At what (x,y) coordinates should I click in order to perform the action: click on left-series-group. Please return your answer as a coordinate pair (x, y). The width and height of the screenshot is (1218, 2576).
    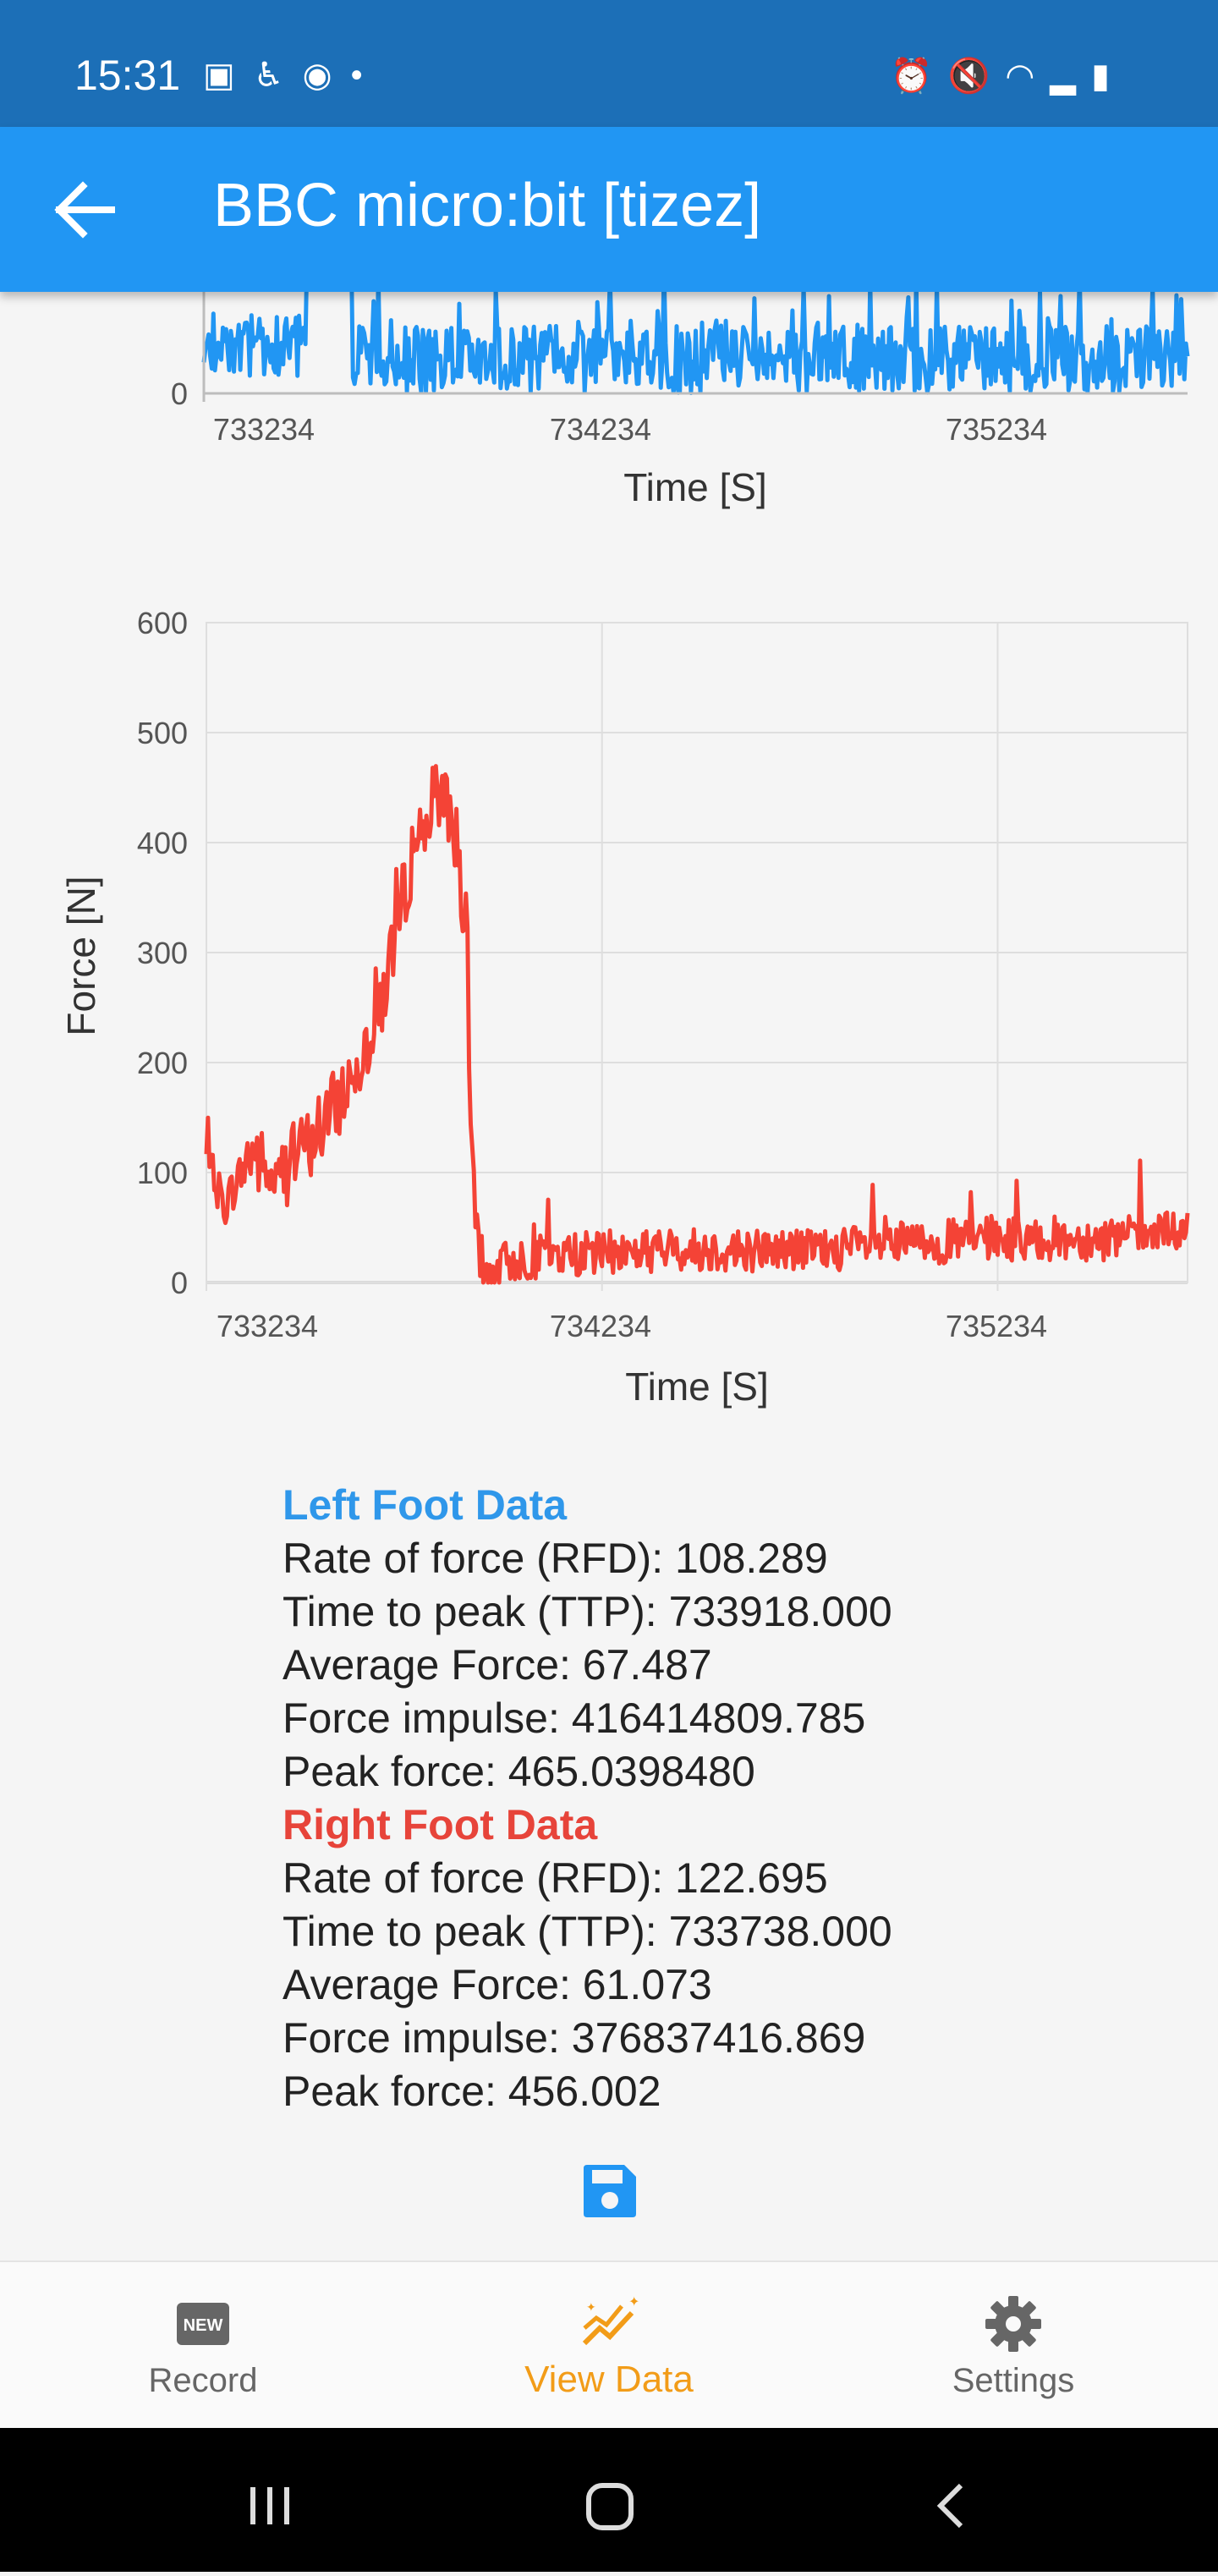
    Looking at the image, I should click on (696, 343).